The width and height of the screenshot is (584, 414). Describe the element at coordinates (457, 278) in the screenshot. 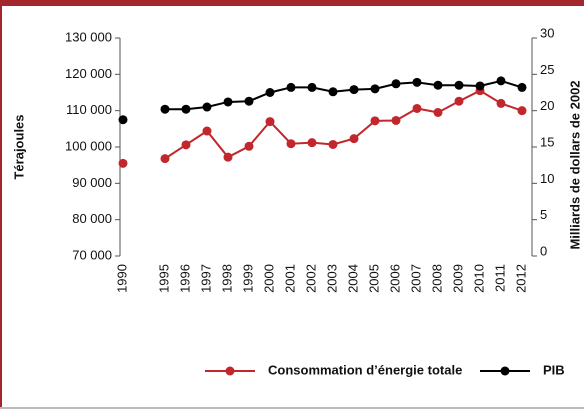

I see `x-tick-label: 2009` at that location.